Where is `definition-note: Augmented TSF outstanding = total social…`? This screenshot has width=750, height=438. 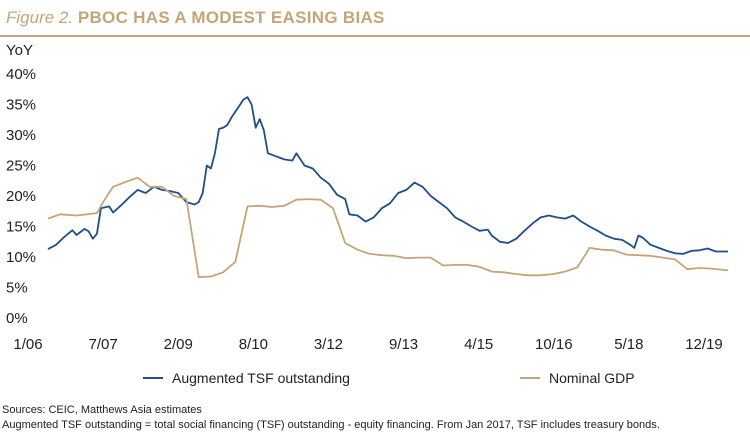 definition-note: Augmented TSF outstanding = total social… is located at coordinates (331, 425).